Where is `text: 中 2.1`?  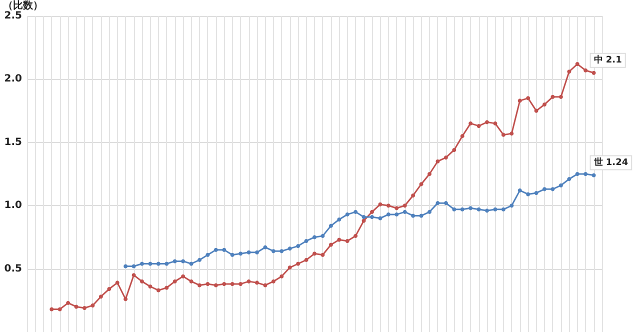
text: 中 2.1 is located at coordinates (608, 60).